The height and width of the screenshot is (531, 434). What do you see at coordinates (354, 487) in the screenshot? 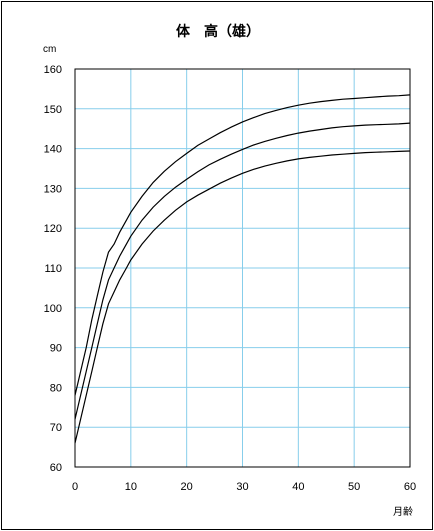
I see `x-tick-label: 50` at bounding box center [354, 487].